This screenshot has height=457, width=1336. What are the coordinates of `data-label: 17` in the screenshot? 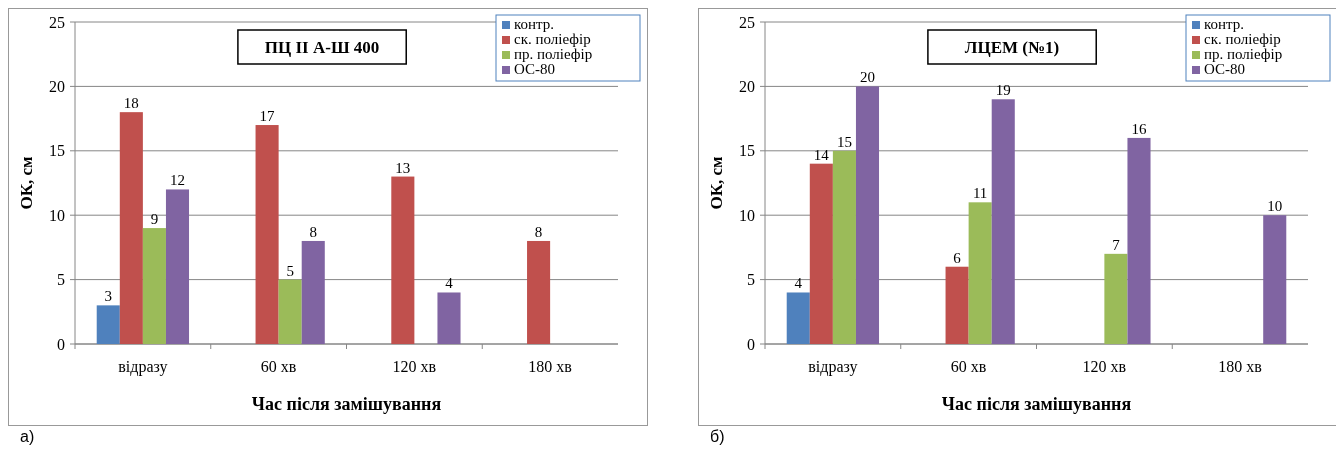 It's located at (267, 116).